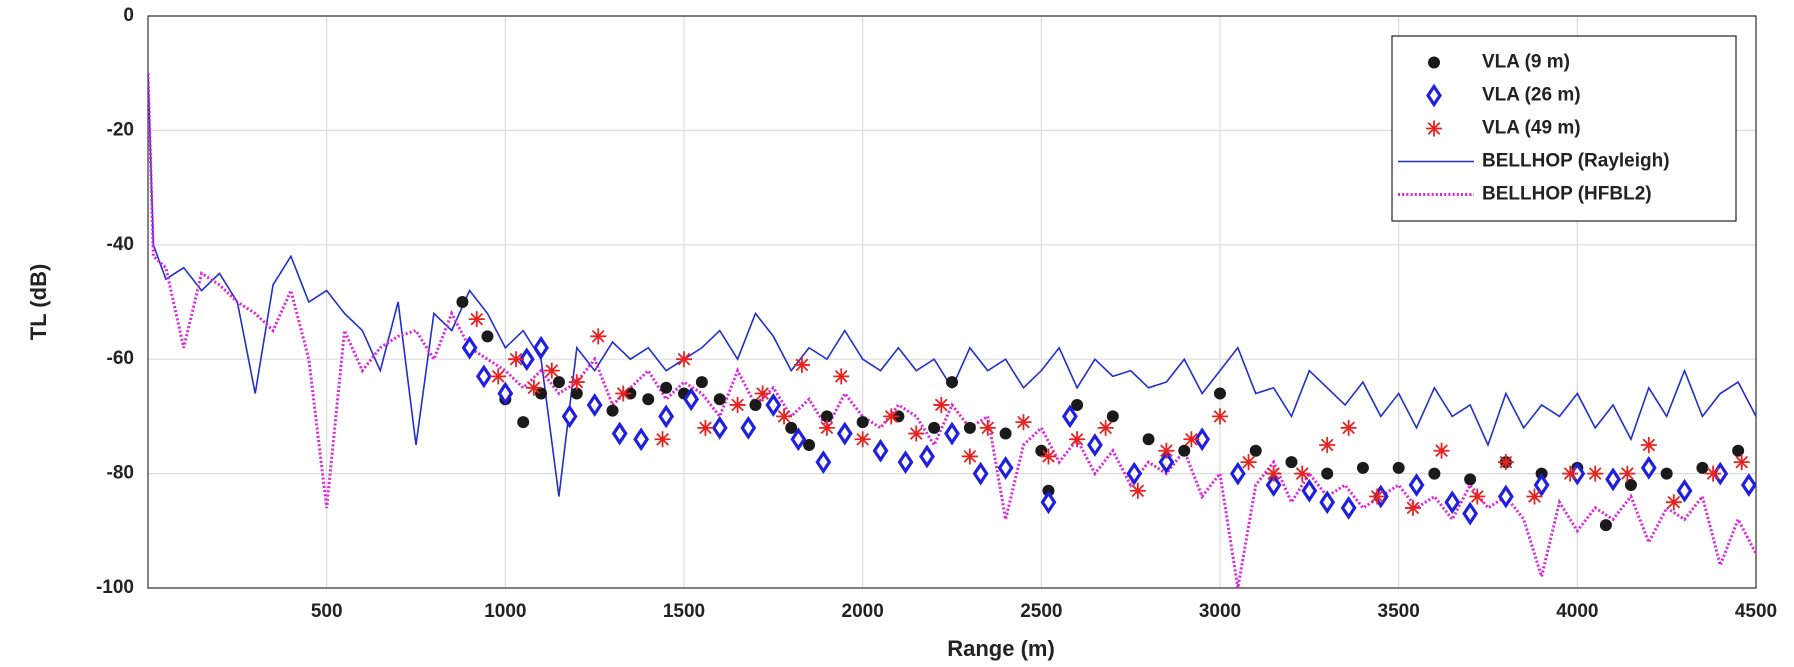 Image resolution: width=1794 pixels, height=667 pixels. What do you see at coordinates (1577, 611) in the screenshot?
I see `x-tick-label: 4000` at bounding box center [1577, 611].